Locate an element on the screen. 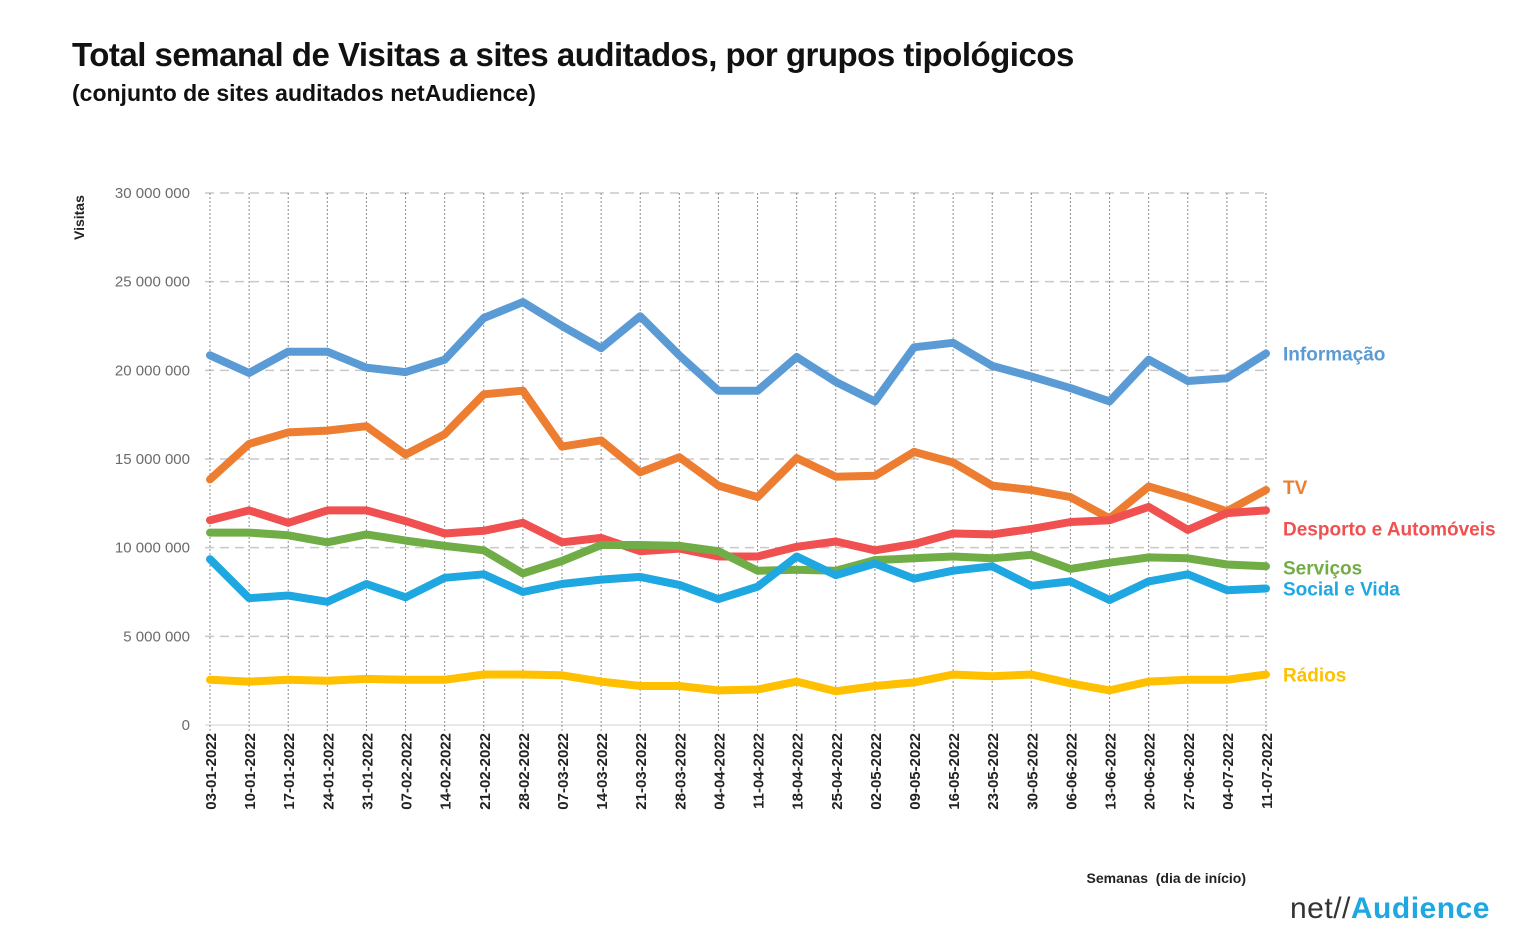 The image size is (1520, 930). x-tick-label: 23-05-2022 is located at coordinates (993, 771).